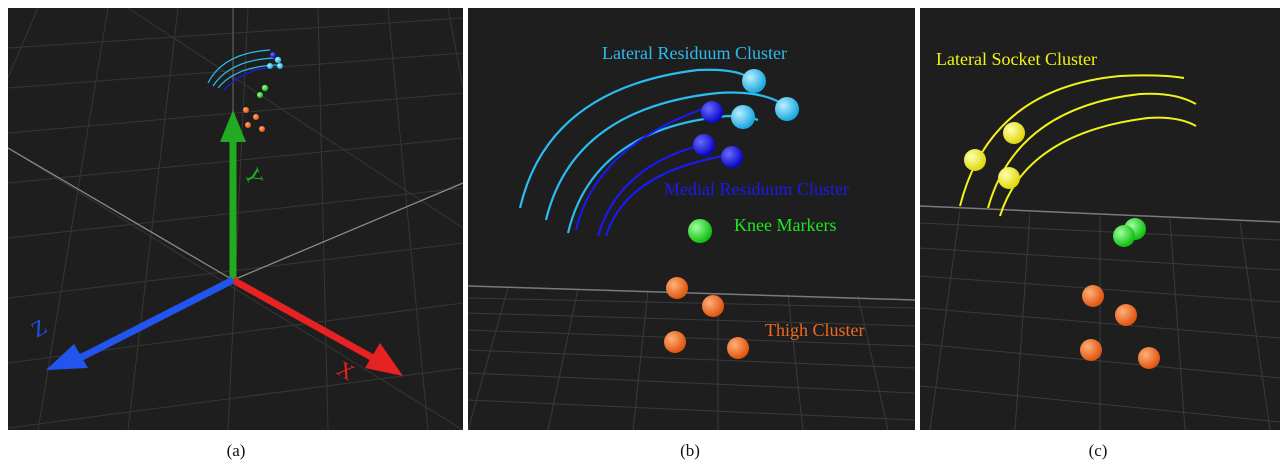  I want to click on lateral-residuum-label: Lateral Residuum Cluster, so click(694, 53).